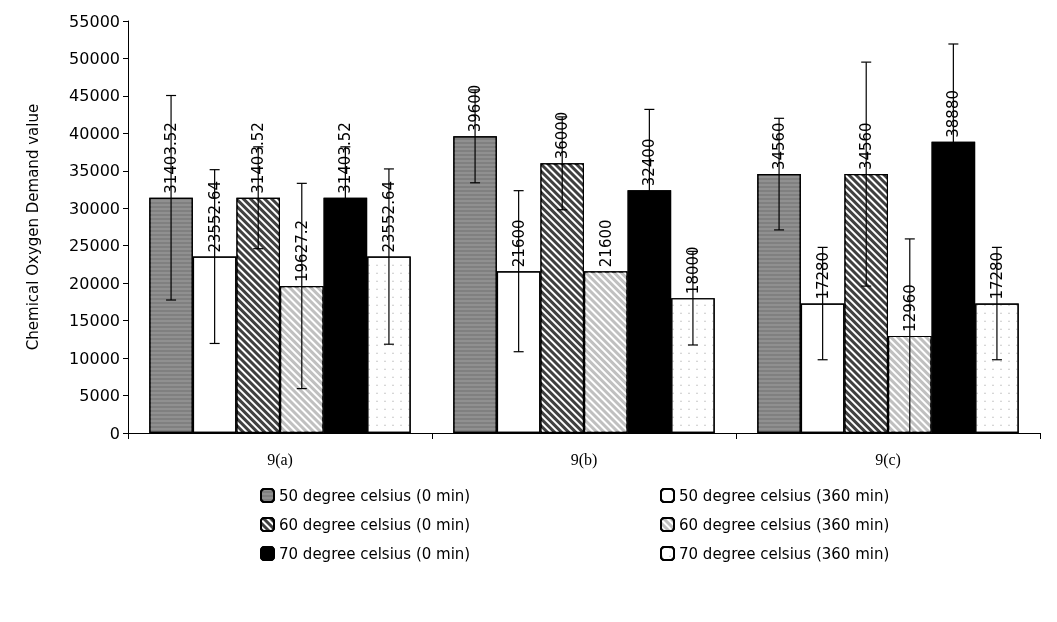 The image size is (1057, 622). I want to click on y-tick-label: 15000, so click(94, 321).